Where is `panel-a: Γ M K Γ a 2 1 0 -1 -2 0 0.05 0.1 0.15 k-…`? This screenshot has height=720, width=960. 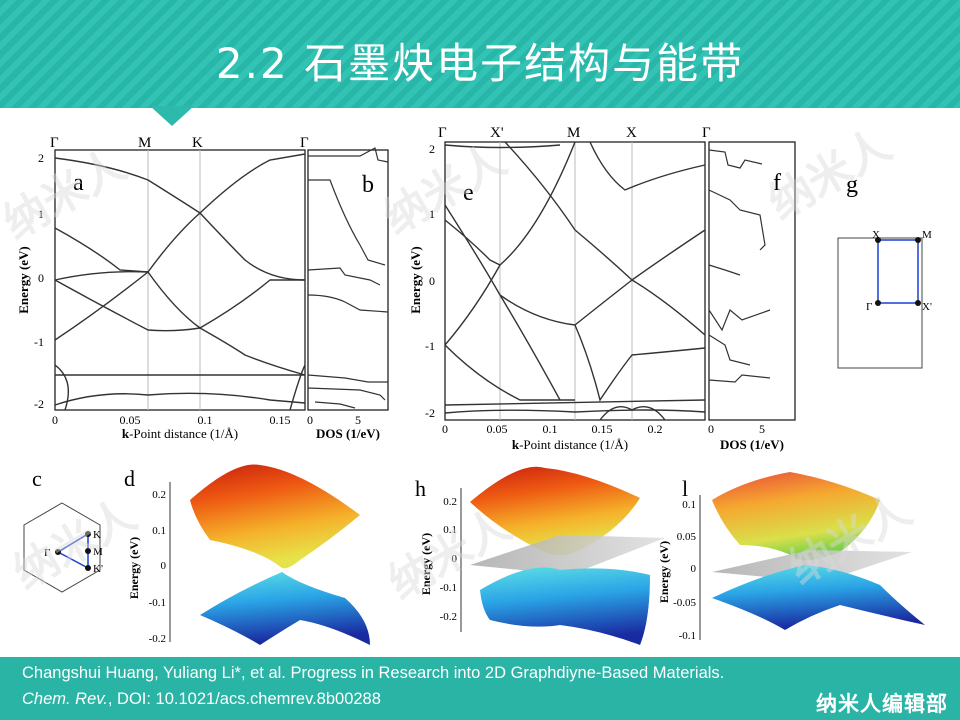 panel-a: Γ M K Γ a 2 1 0 -1 -2 0 0.05 0.1 0.15 k-… is located at coordinates (162, 288).